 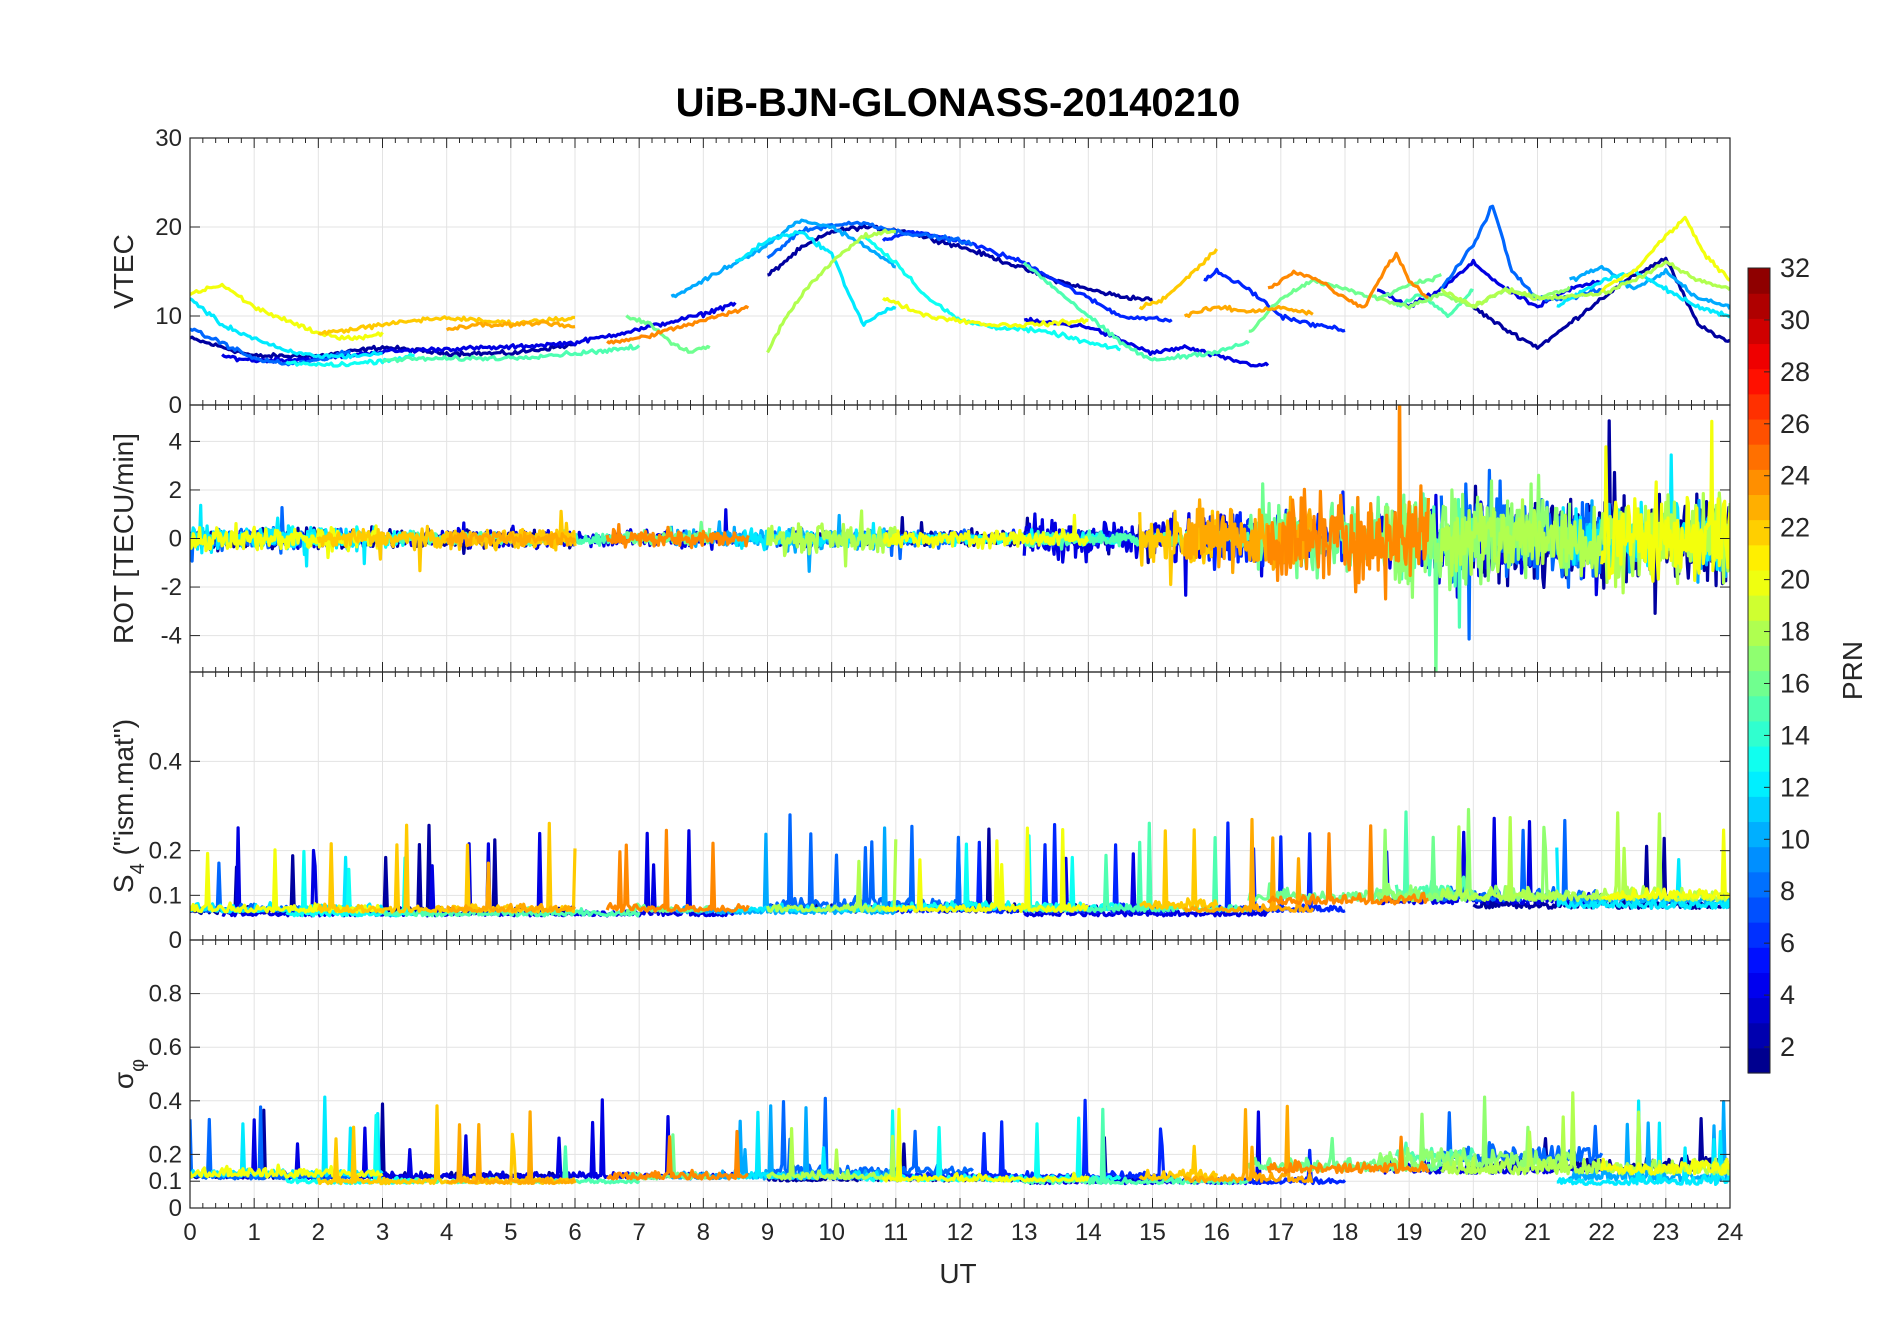 I want to click on colorbar-label: PRN, so click(x=1852, y=670).